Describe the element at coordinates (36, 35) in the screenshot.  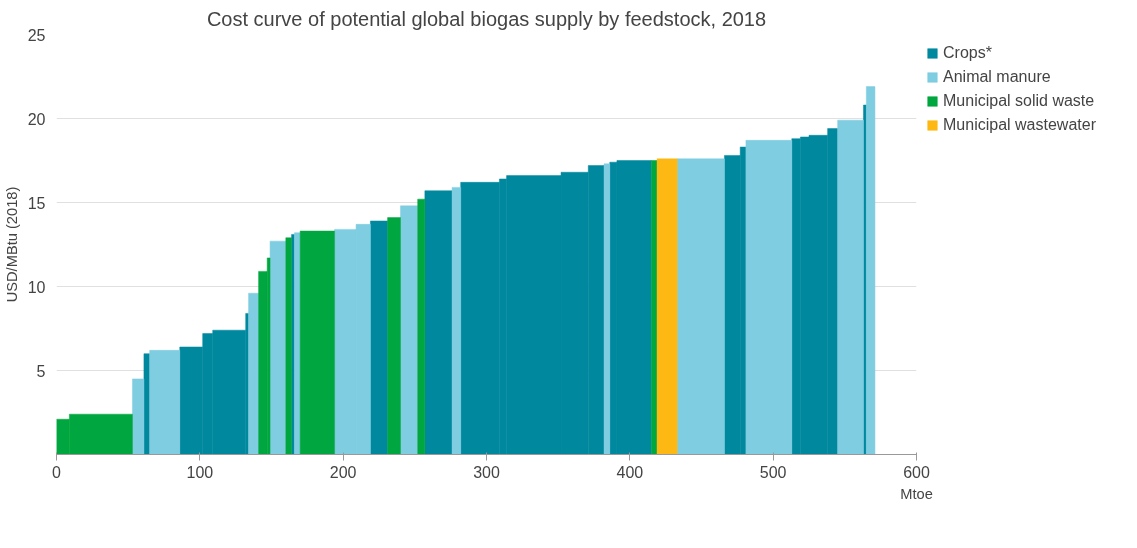
I see `y-tick-label: 25` at that location.